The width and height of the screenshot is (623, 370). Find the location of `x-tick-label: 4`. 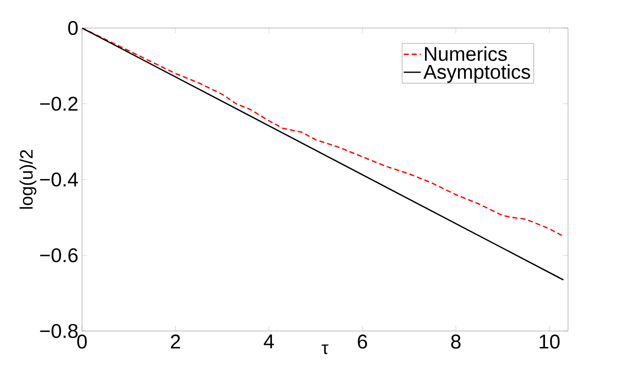

x-tick-label: 4 is located at coordinates (269, 341).